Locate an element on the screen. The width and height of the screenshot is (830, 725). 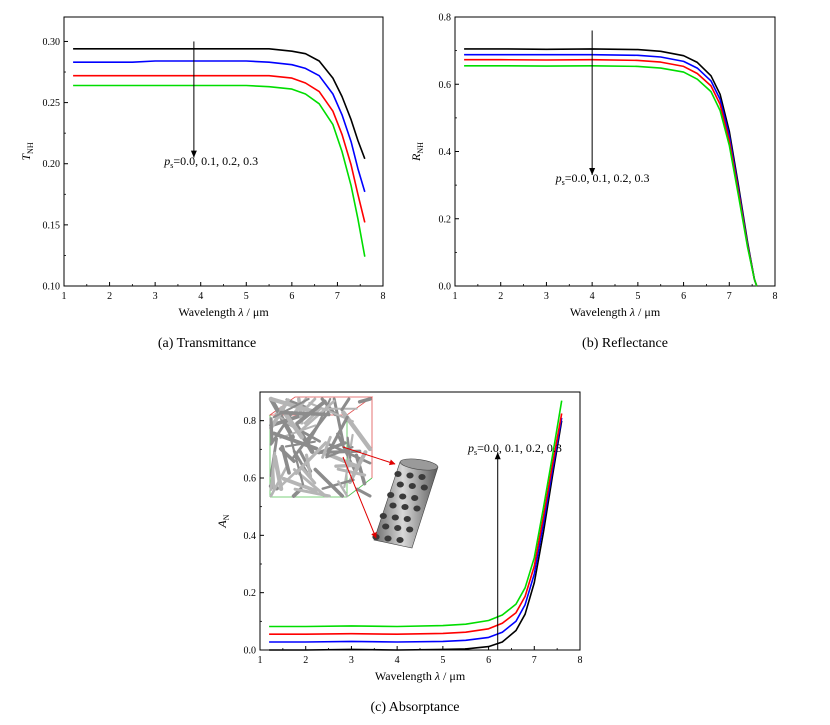
y-tick-label: 0.20 is located at coordinates (52, 164).